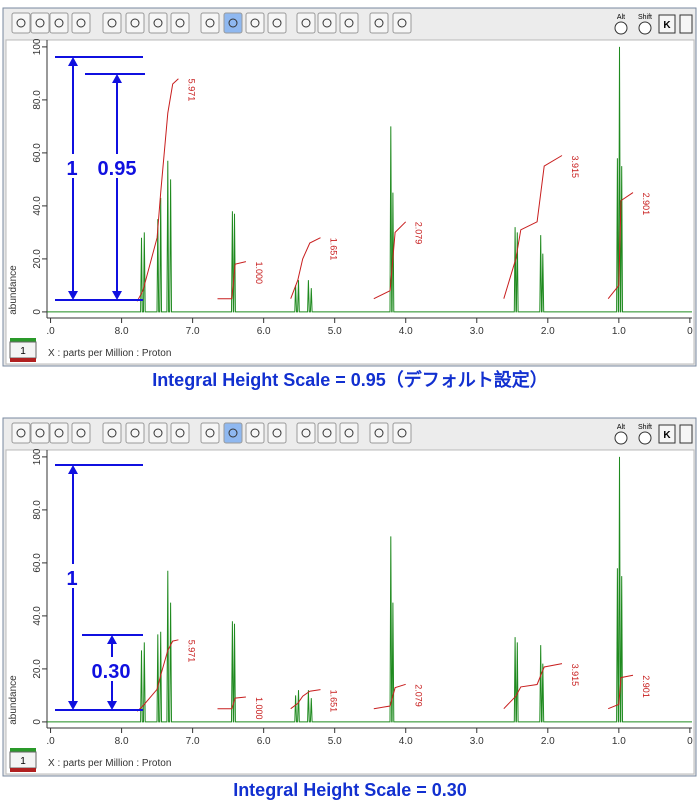 The image size is (700, 810). What do you see at coordinates (23, 360) in the screenshot?
I see `tab-red` at bounding box center [23, 360].